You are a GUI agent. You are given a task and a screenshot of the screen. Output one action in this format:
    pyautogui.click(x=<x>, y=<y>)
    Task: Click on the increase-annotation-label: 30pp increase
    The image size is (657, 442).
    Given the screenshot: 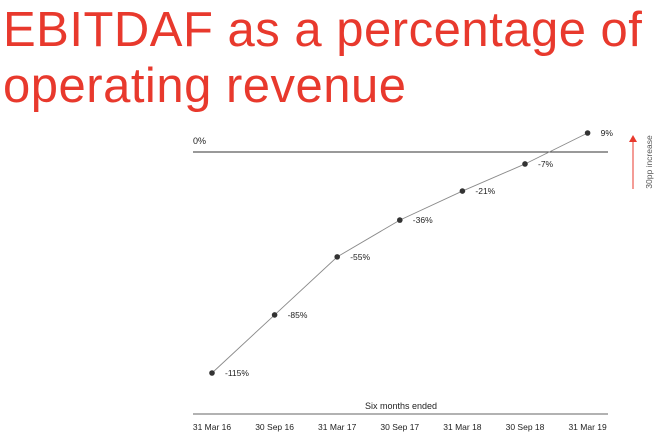 What is the action you would take?
    pyautogui.click(x=649, y=162)
    